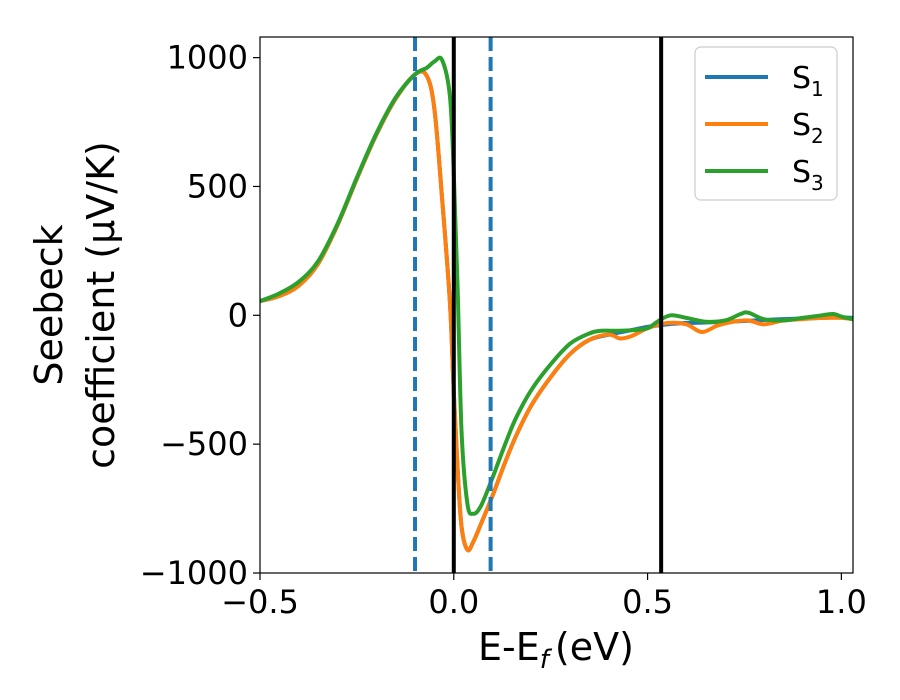  Describe the element at coordinates (841, 602) in the screenshot. I see `x-tick-label: 1.0` at that location.